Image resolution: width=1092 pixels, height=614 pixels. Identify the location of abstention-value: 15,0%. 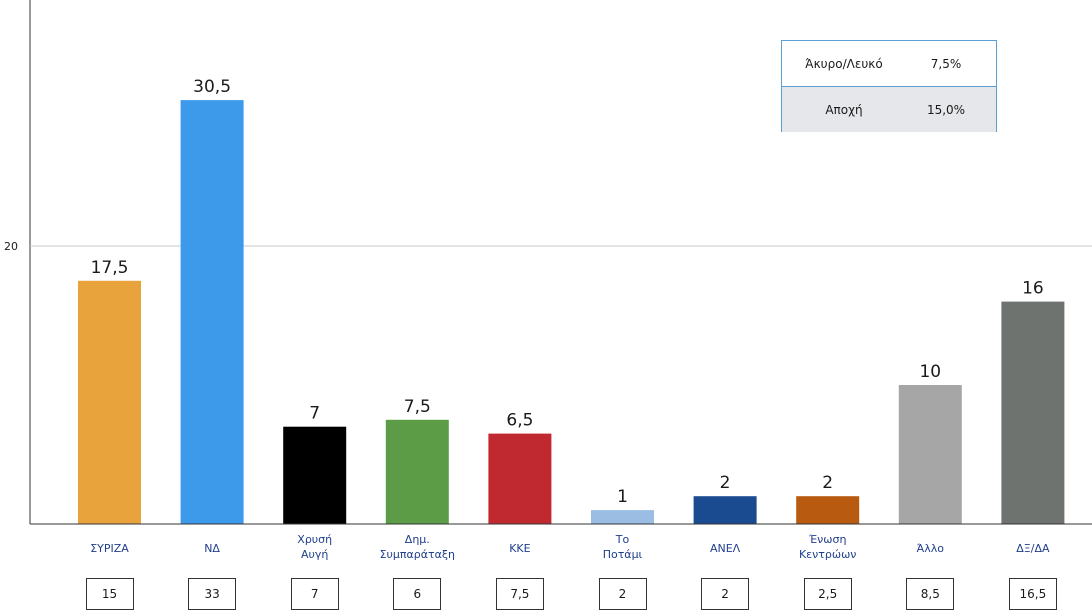
(946, 109).